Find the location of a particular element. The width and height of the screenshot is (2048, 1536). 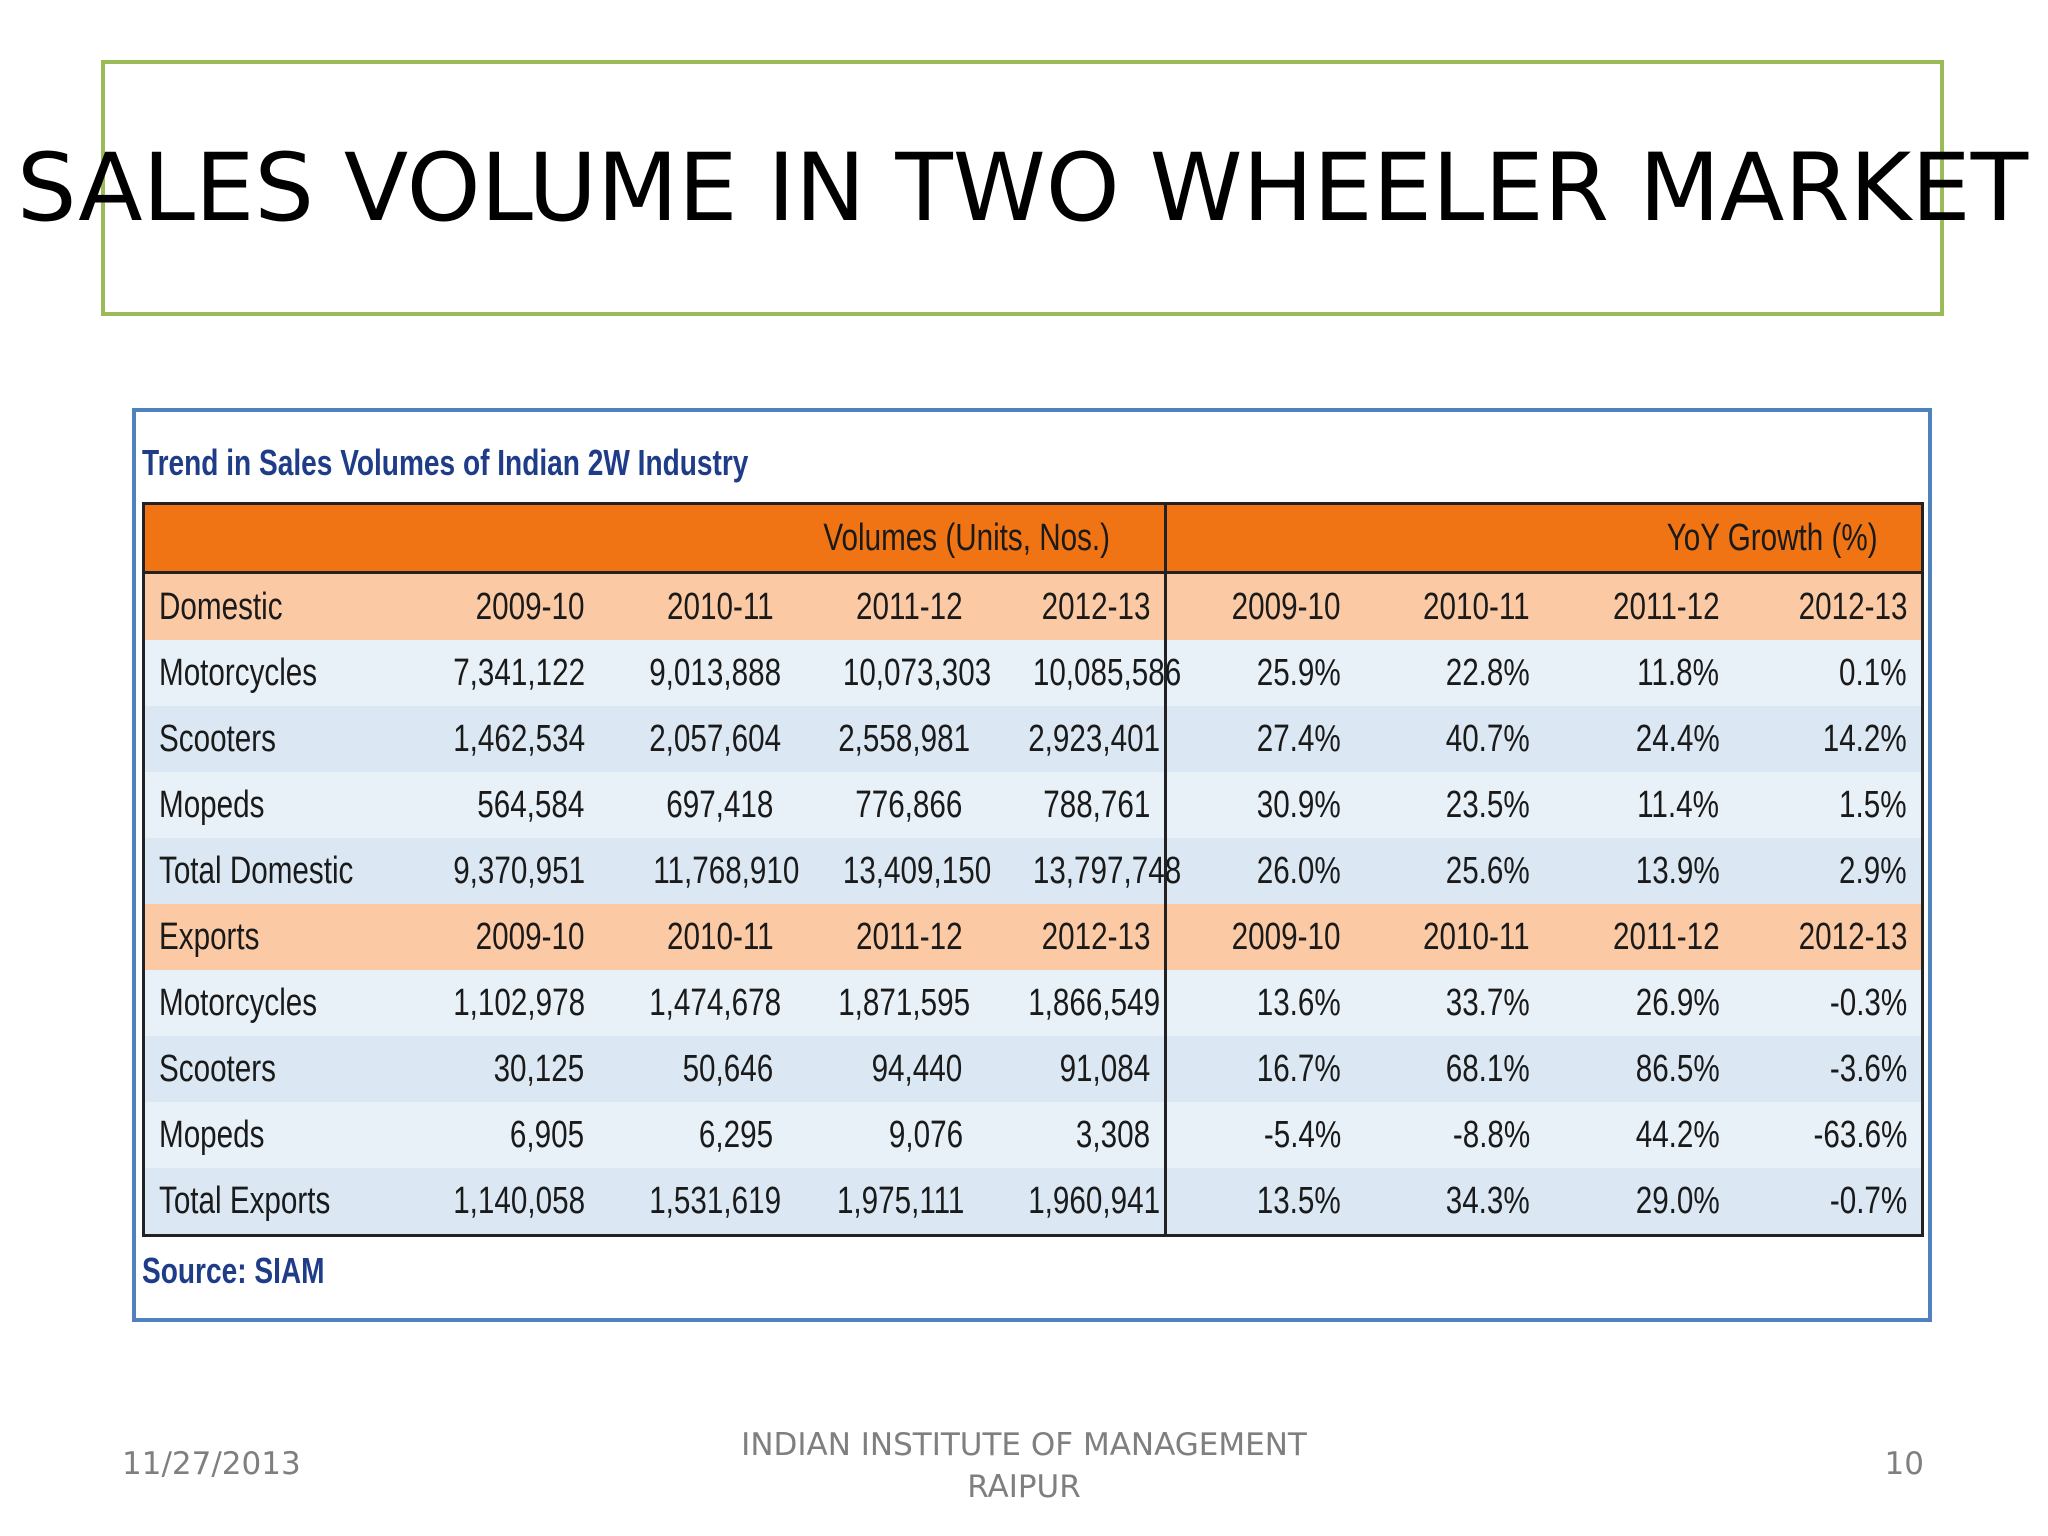

table-cell: 13.6% is located at coordinates (1260, 1003).